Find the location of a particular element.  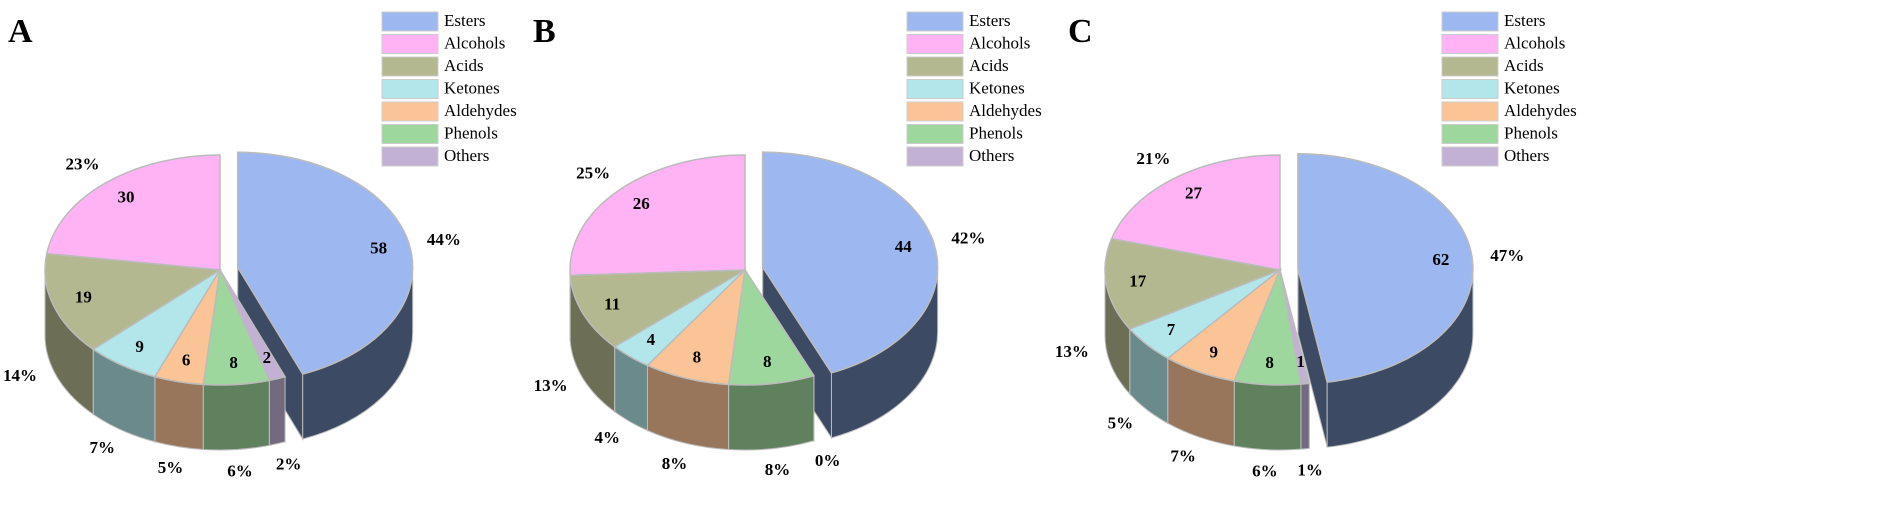

percent-label: 4% is located at coordinates (608, 437).